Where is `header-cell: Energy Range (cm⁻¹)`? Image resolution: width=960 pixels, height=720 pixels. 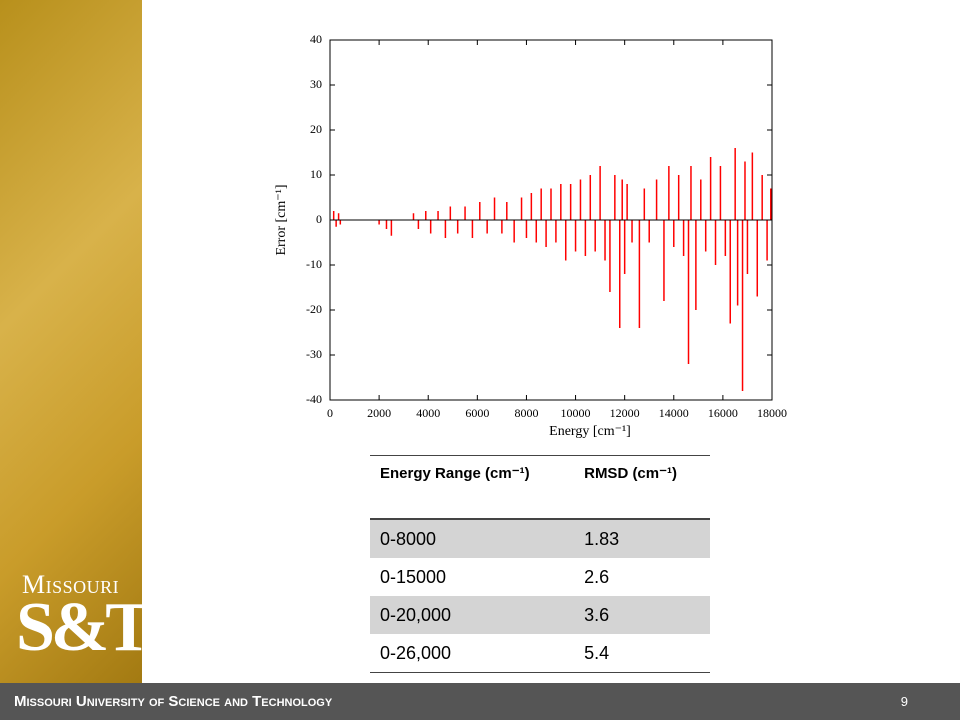 header-cell: Energy Range (cm⁻¹) is located at coordinates (472, 487).